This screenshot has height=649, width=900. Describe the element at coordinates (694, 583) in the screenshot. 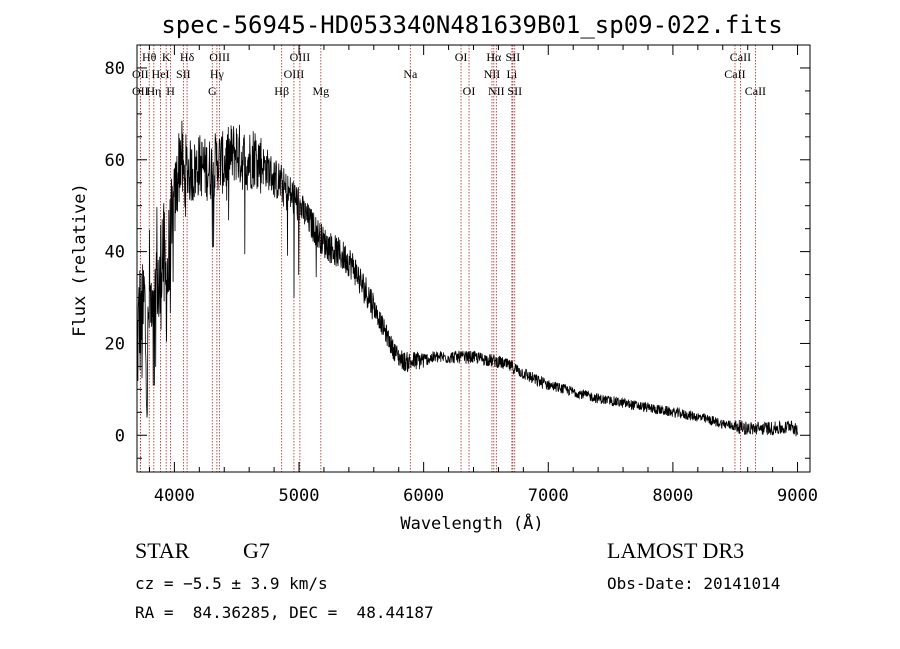

I see `observation-date: Obs-Date: 20141014` at that location.